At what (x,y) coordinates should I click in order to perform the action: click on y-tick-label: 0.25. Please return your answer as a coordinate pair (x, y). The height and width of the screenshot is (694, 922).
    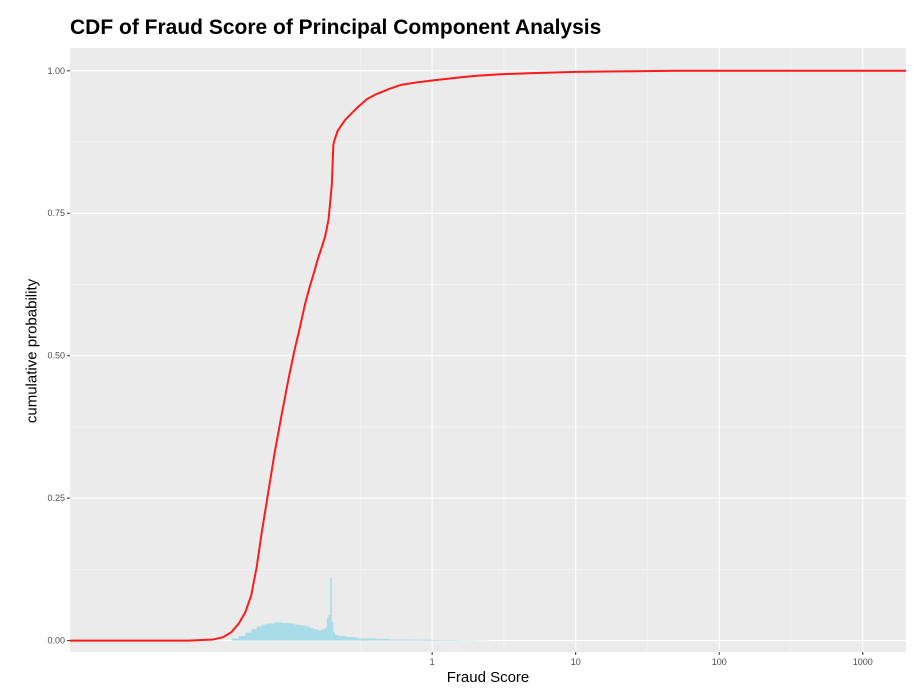
    Looking at the image, I should click on (56, 498).